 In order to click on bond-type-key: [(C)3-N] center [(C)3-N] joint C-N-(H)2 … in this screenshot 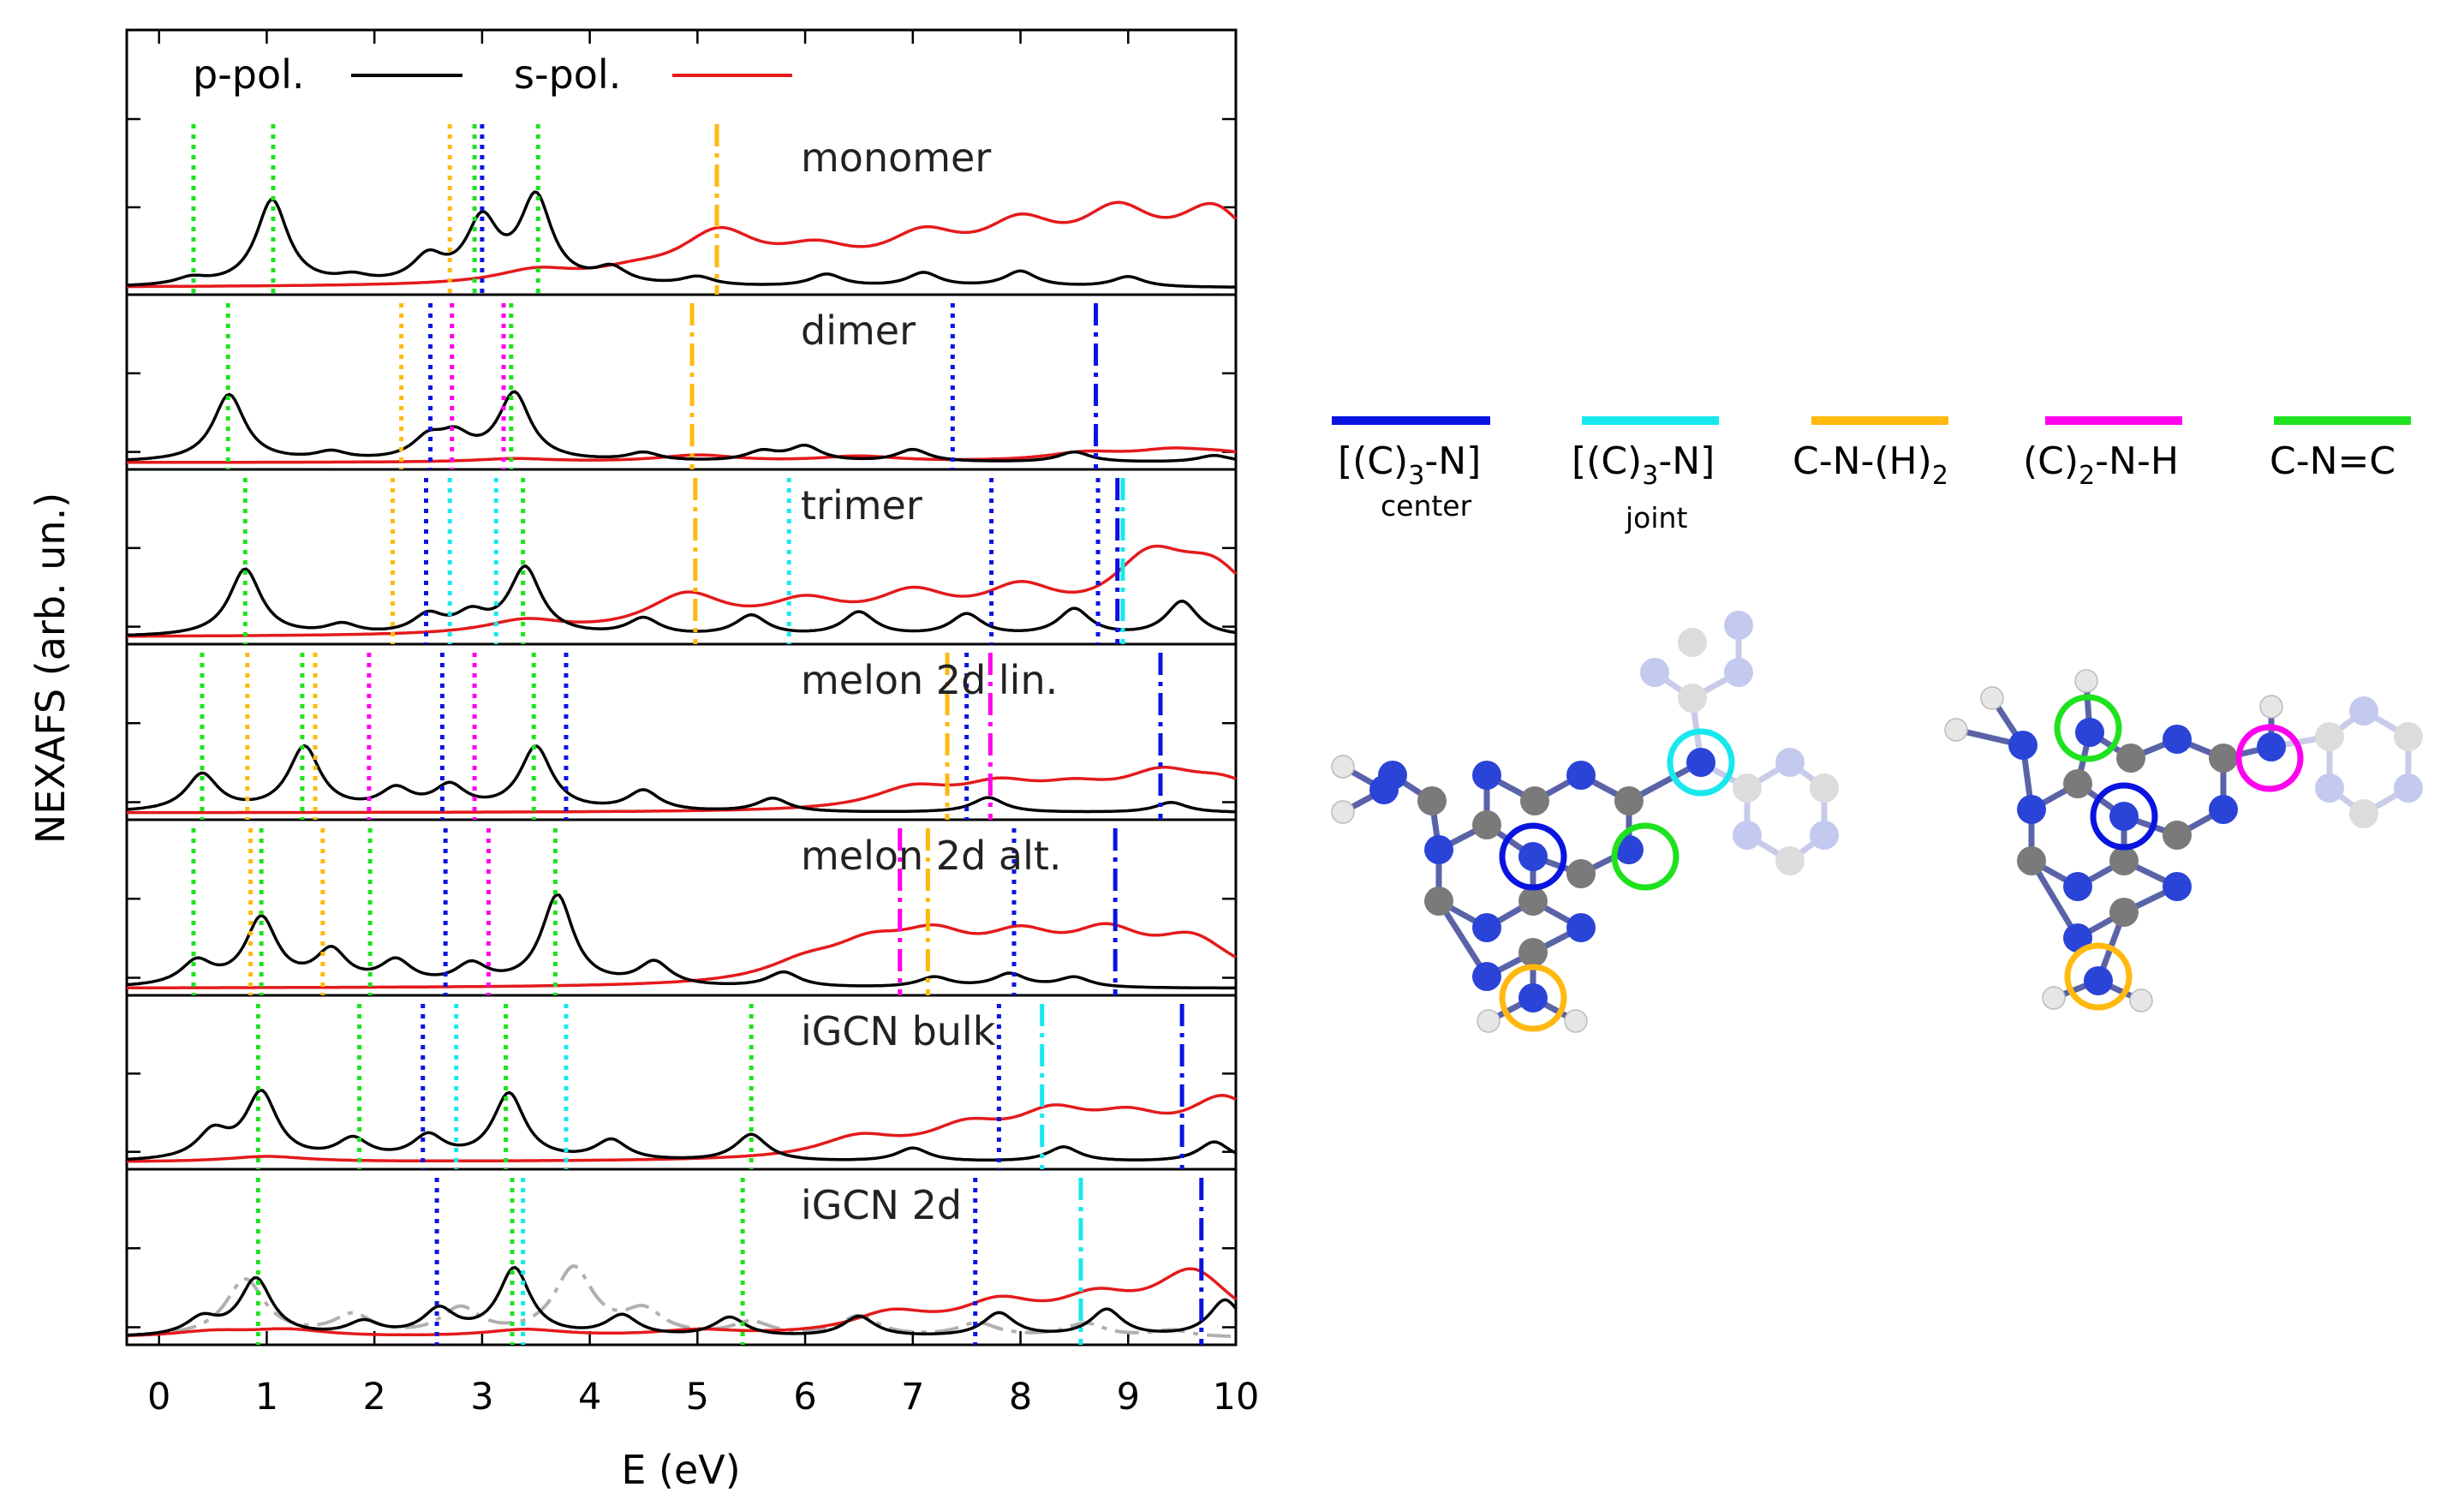, I will do `click(1871, 475)`.